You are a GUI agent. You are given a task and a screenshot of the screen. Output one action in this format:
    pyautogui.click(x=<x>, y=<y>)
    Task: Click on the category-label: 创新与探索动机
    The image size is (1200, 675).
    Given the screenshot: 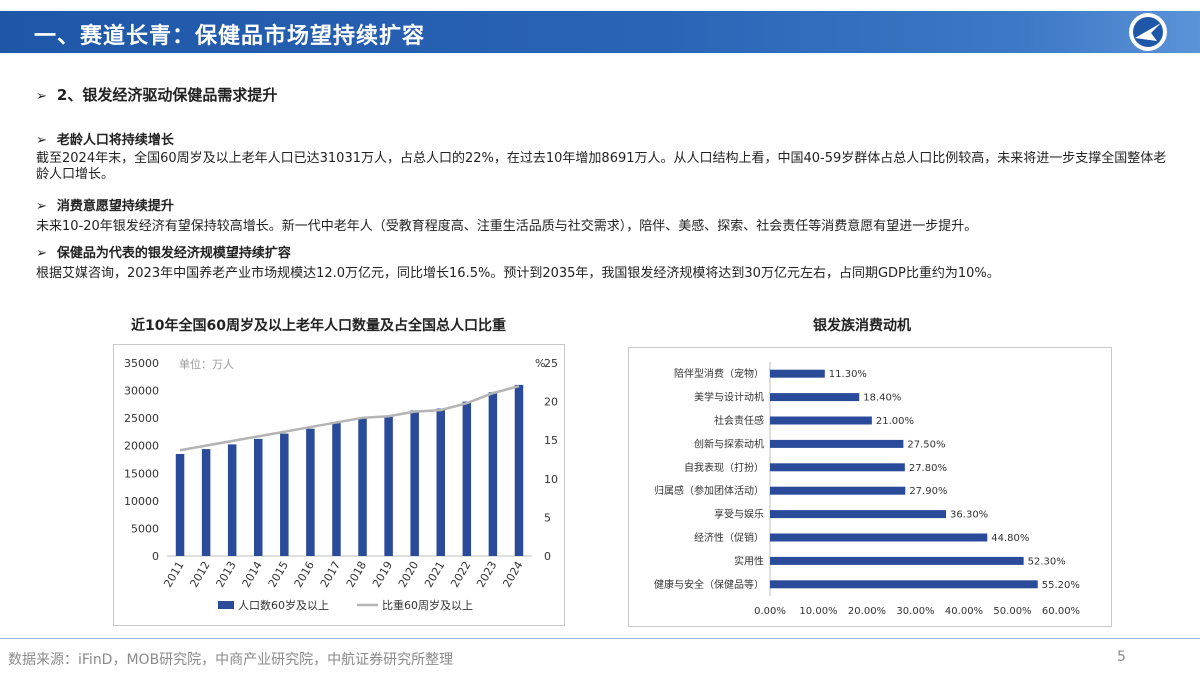 What is the action you would take?
    pyautogui.click(x=729, y=443)
    